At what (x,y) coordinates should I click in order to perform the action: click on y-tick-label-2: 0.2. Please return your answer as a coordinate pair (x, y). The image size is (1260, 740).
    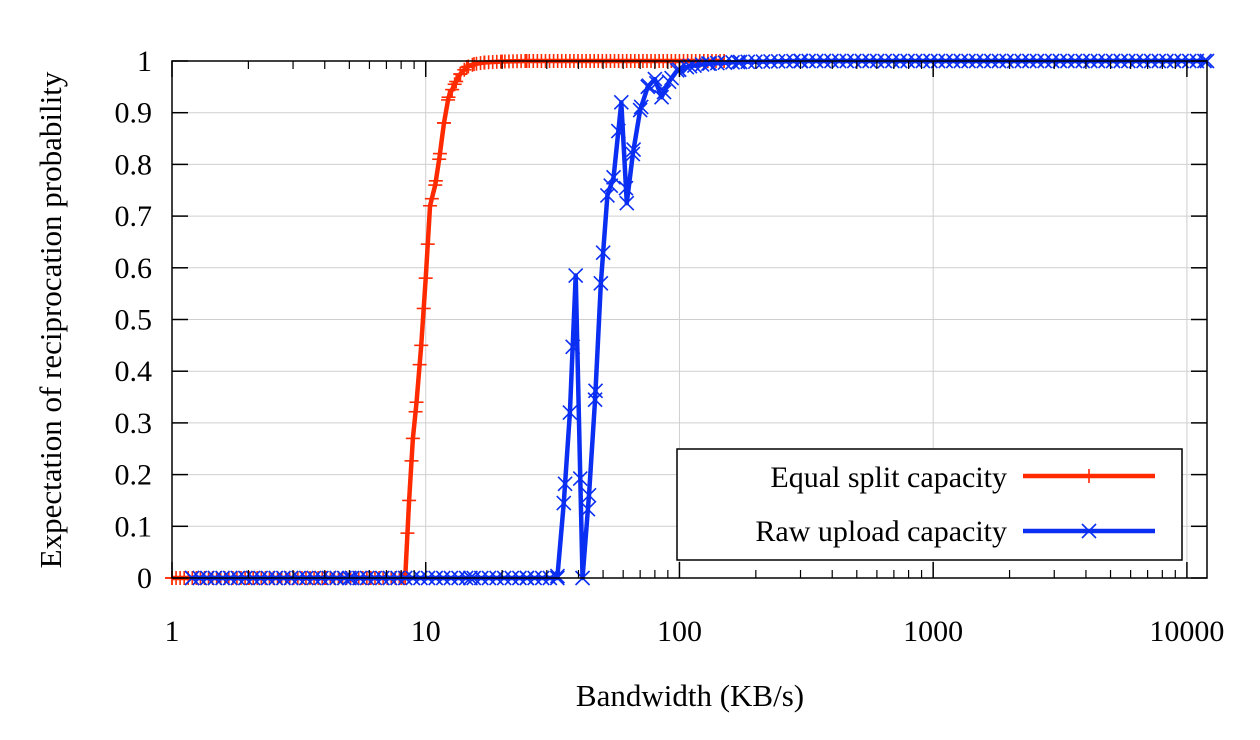
    Looking at the image, I should click on (134, 475).